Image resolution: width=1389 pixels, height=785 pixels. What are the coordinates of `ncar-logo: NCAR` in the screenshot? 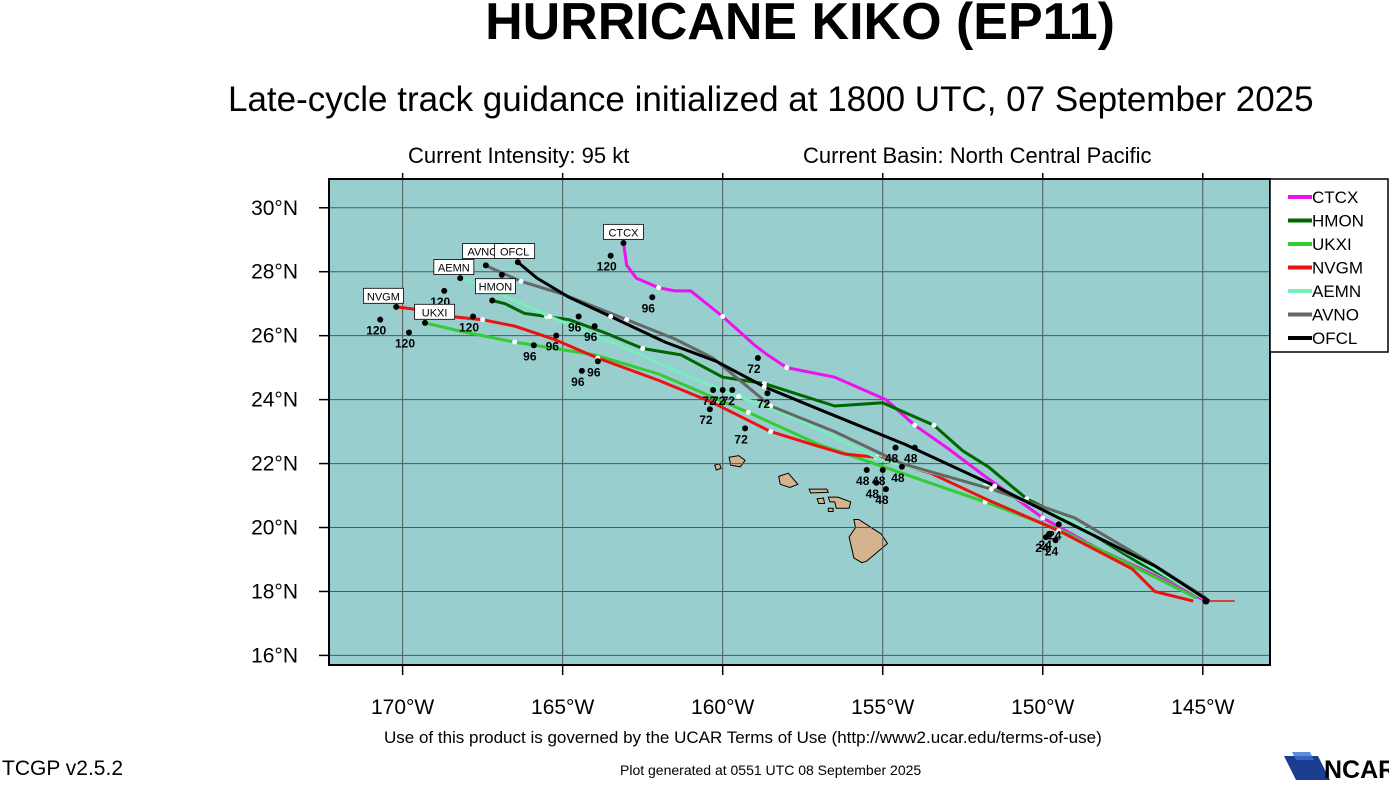 It's located at (1336, 767).